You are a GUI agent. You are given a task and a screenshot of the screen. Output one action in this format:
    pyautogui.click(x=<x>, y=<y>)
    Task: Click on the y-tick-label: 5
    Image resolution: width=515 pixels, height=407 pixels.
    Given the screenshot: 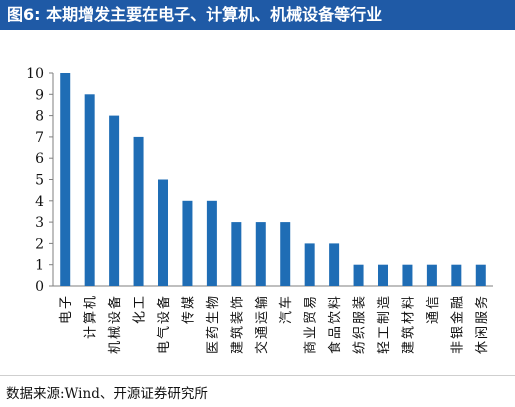 What is the action you would take?
    pyautogui.click(x=39, y=181)
    